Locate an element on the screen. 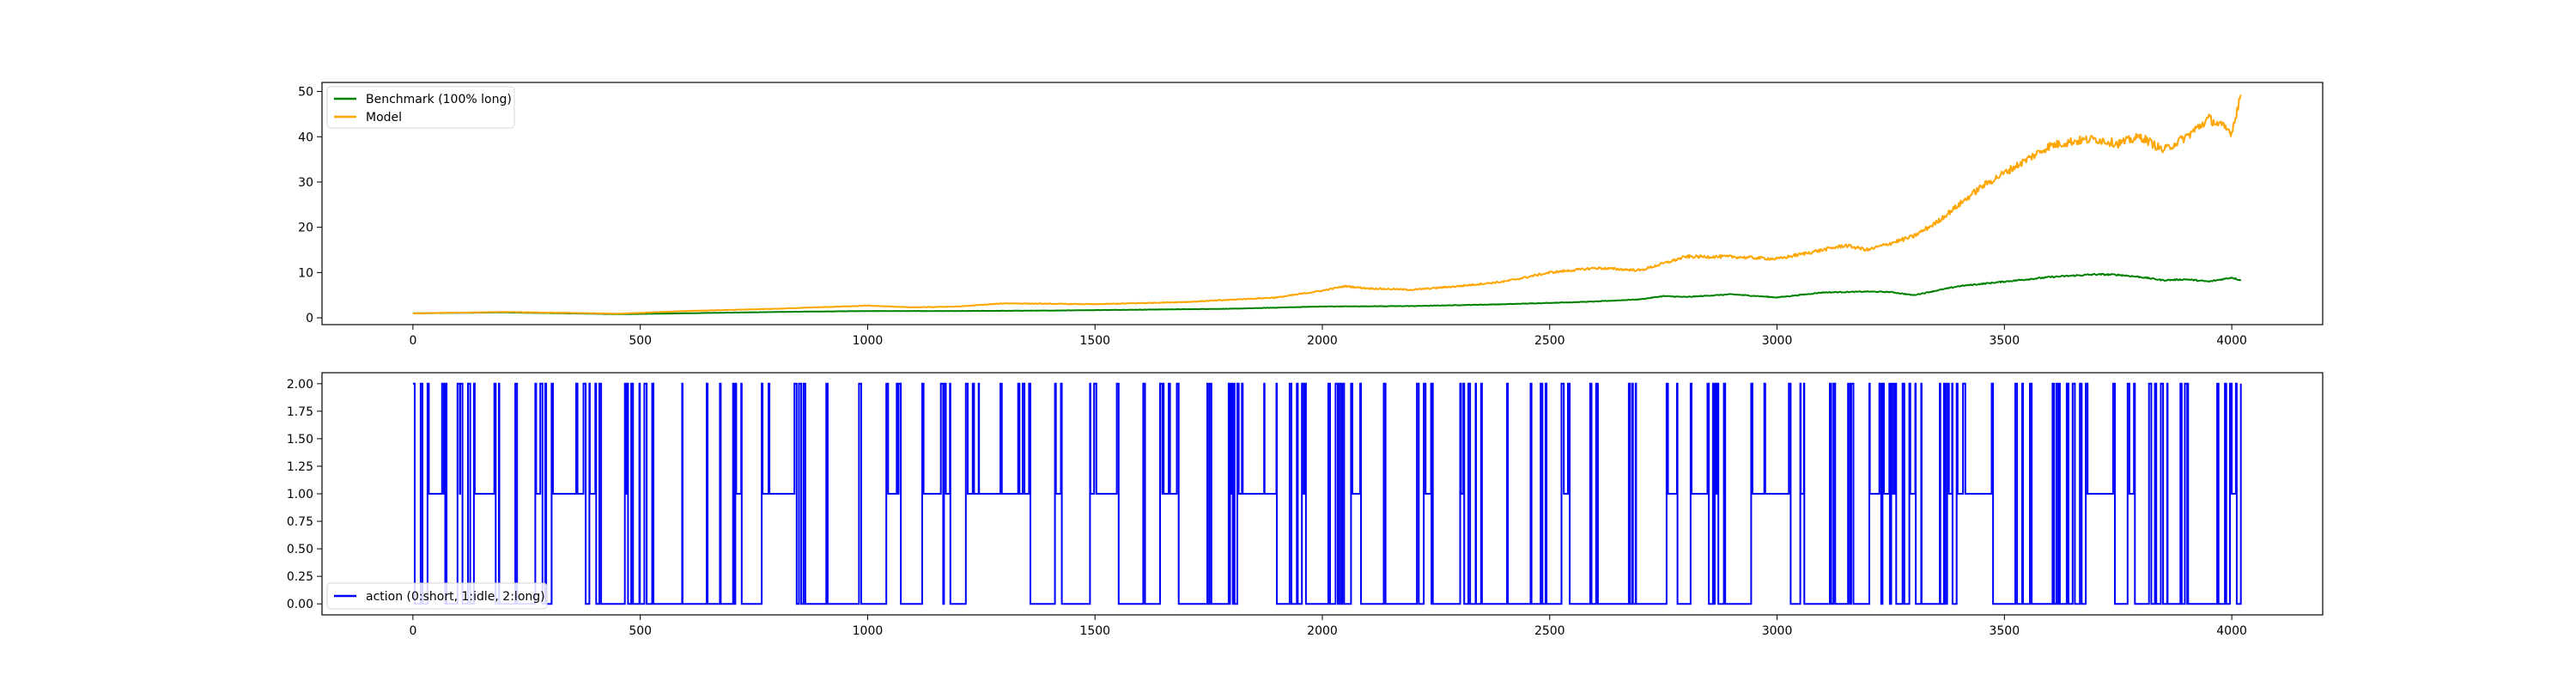  legend-label-benchmark: Benchmark (100% long) is located at coordinates (439, 99).